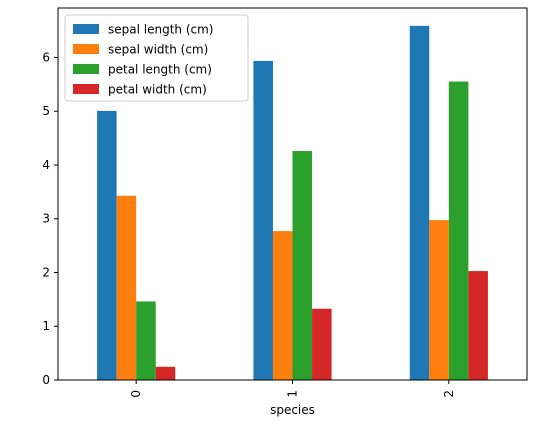 The width and height of the screenshot is (534, 431). What do you see at coordinates (46, 165) in the screenshot?
I see `y-tick-label: 4` at bounding box center [46, 165].